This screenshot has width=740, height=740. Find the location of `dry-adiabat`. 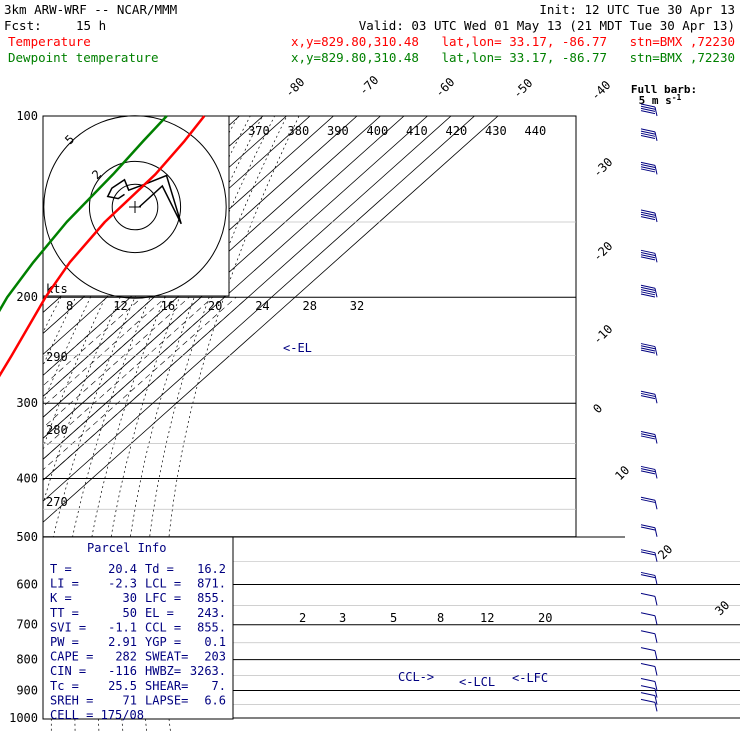

dry-adiabat is located at coordinates (122, 282).